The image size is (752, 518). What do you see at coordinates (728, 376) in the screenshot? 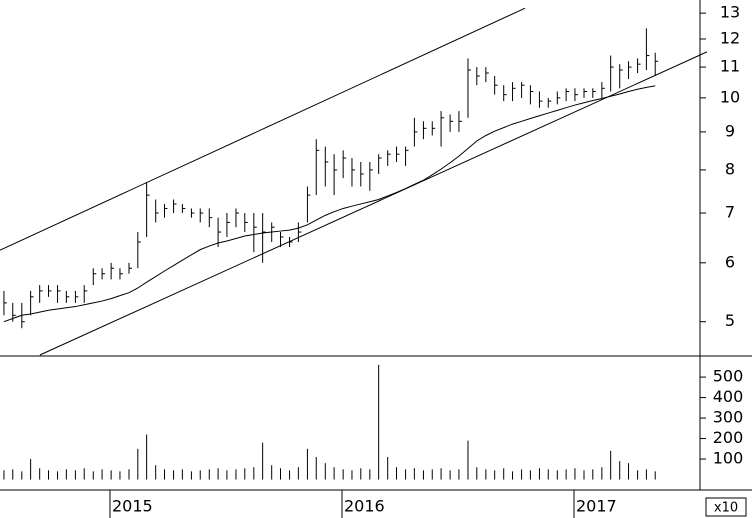
I see `y-tick-label: 500` at bounding box center [728, 376].